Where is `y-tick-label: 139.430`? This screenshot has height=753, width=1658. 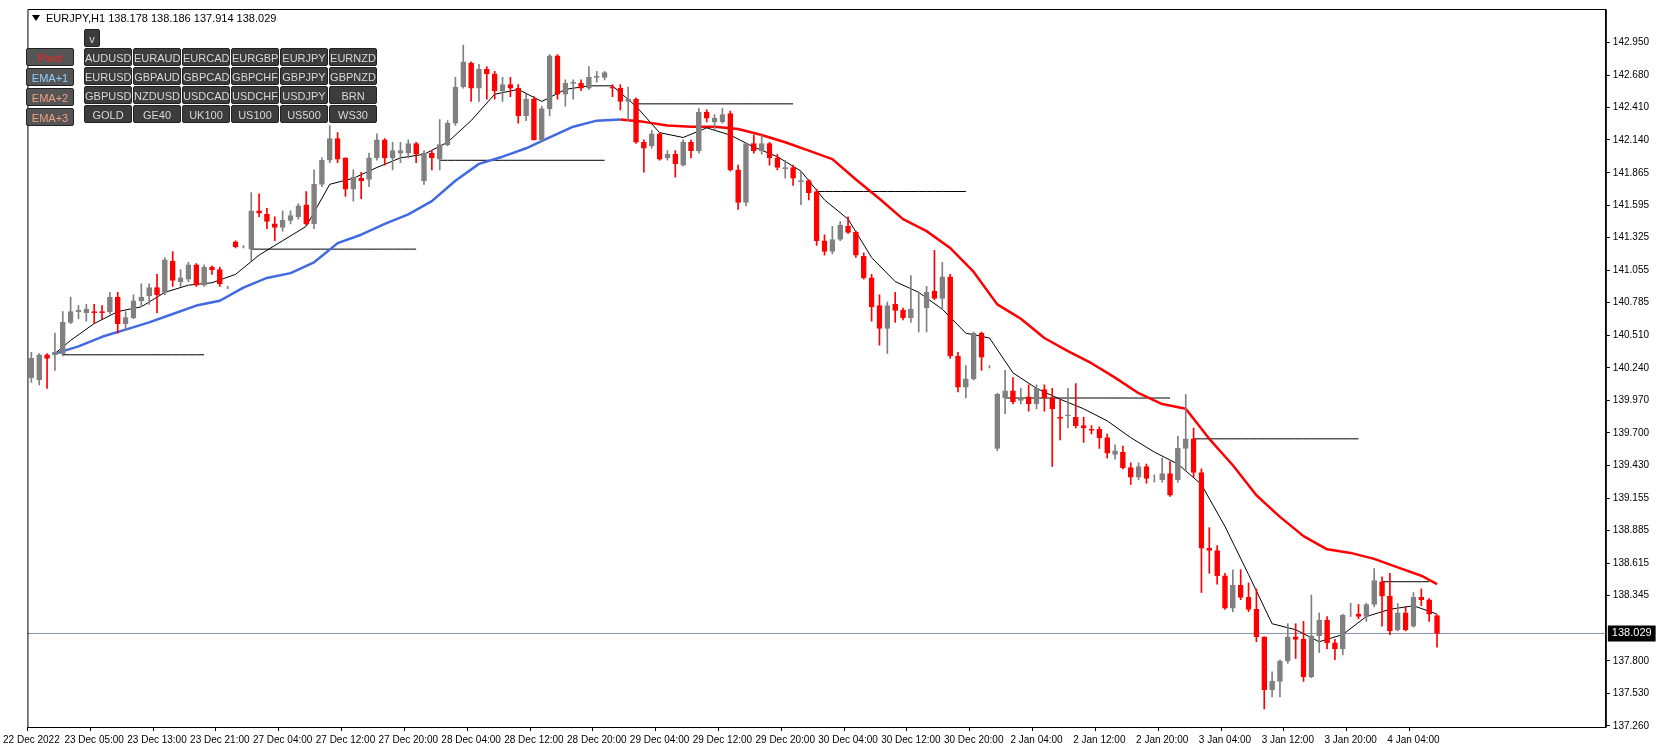 y-tick-label: 139.430 is located at coordinates (1631, 464).